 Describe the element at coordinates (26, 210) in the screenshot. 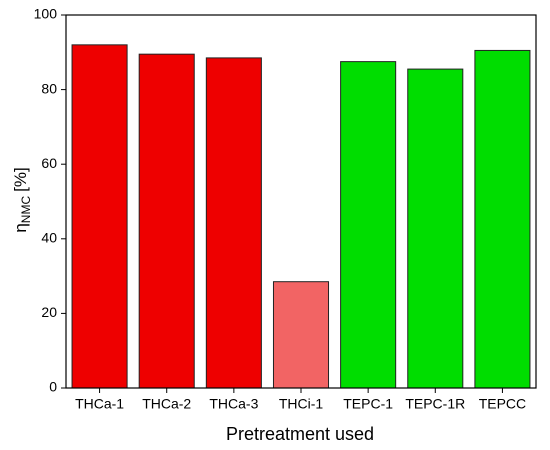

I see `y-label-subscript: NMC` at that location.